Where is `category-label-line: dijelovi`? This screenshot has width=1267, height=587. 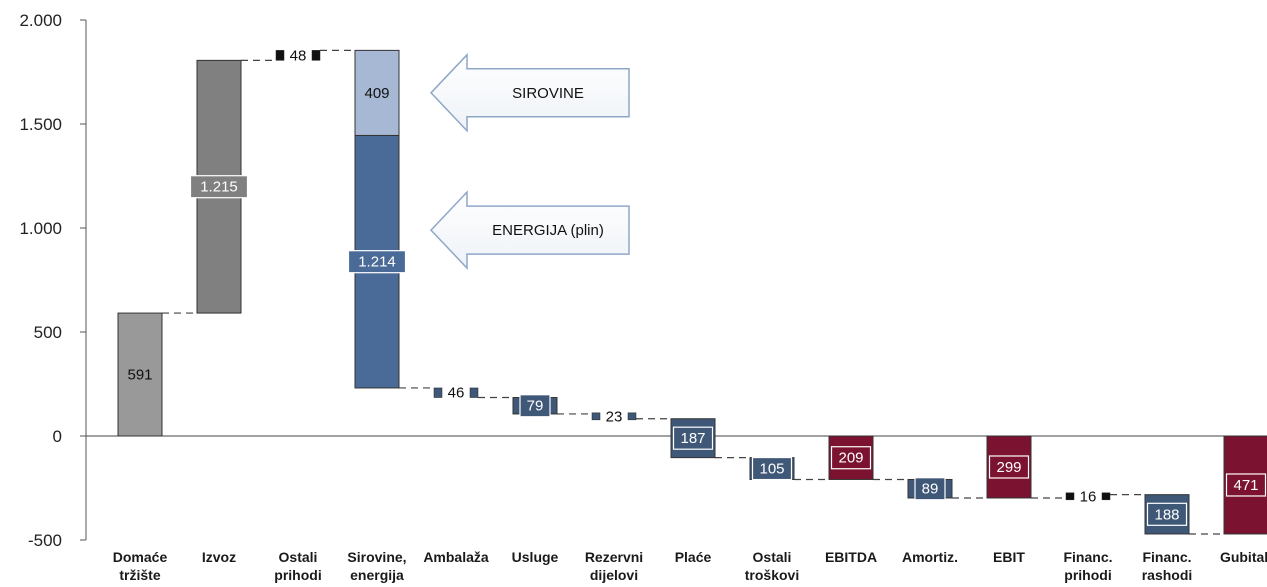
category-label-line: dijelovi is located at coordinates (614, 575).